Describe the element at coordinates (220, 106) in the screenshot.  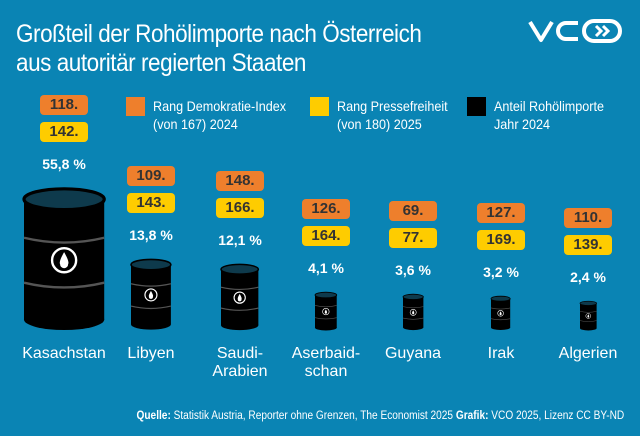
I see `legend-line: Rang Demokratie-Index` at that location.